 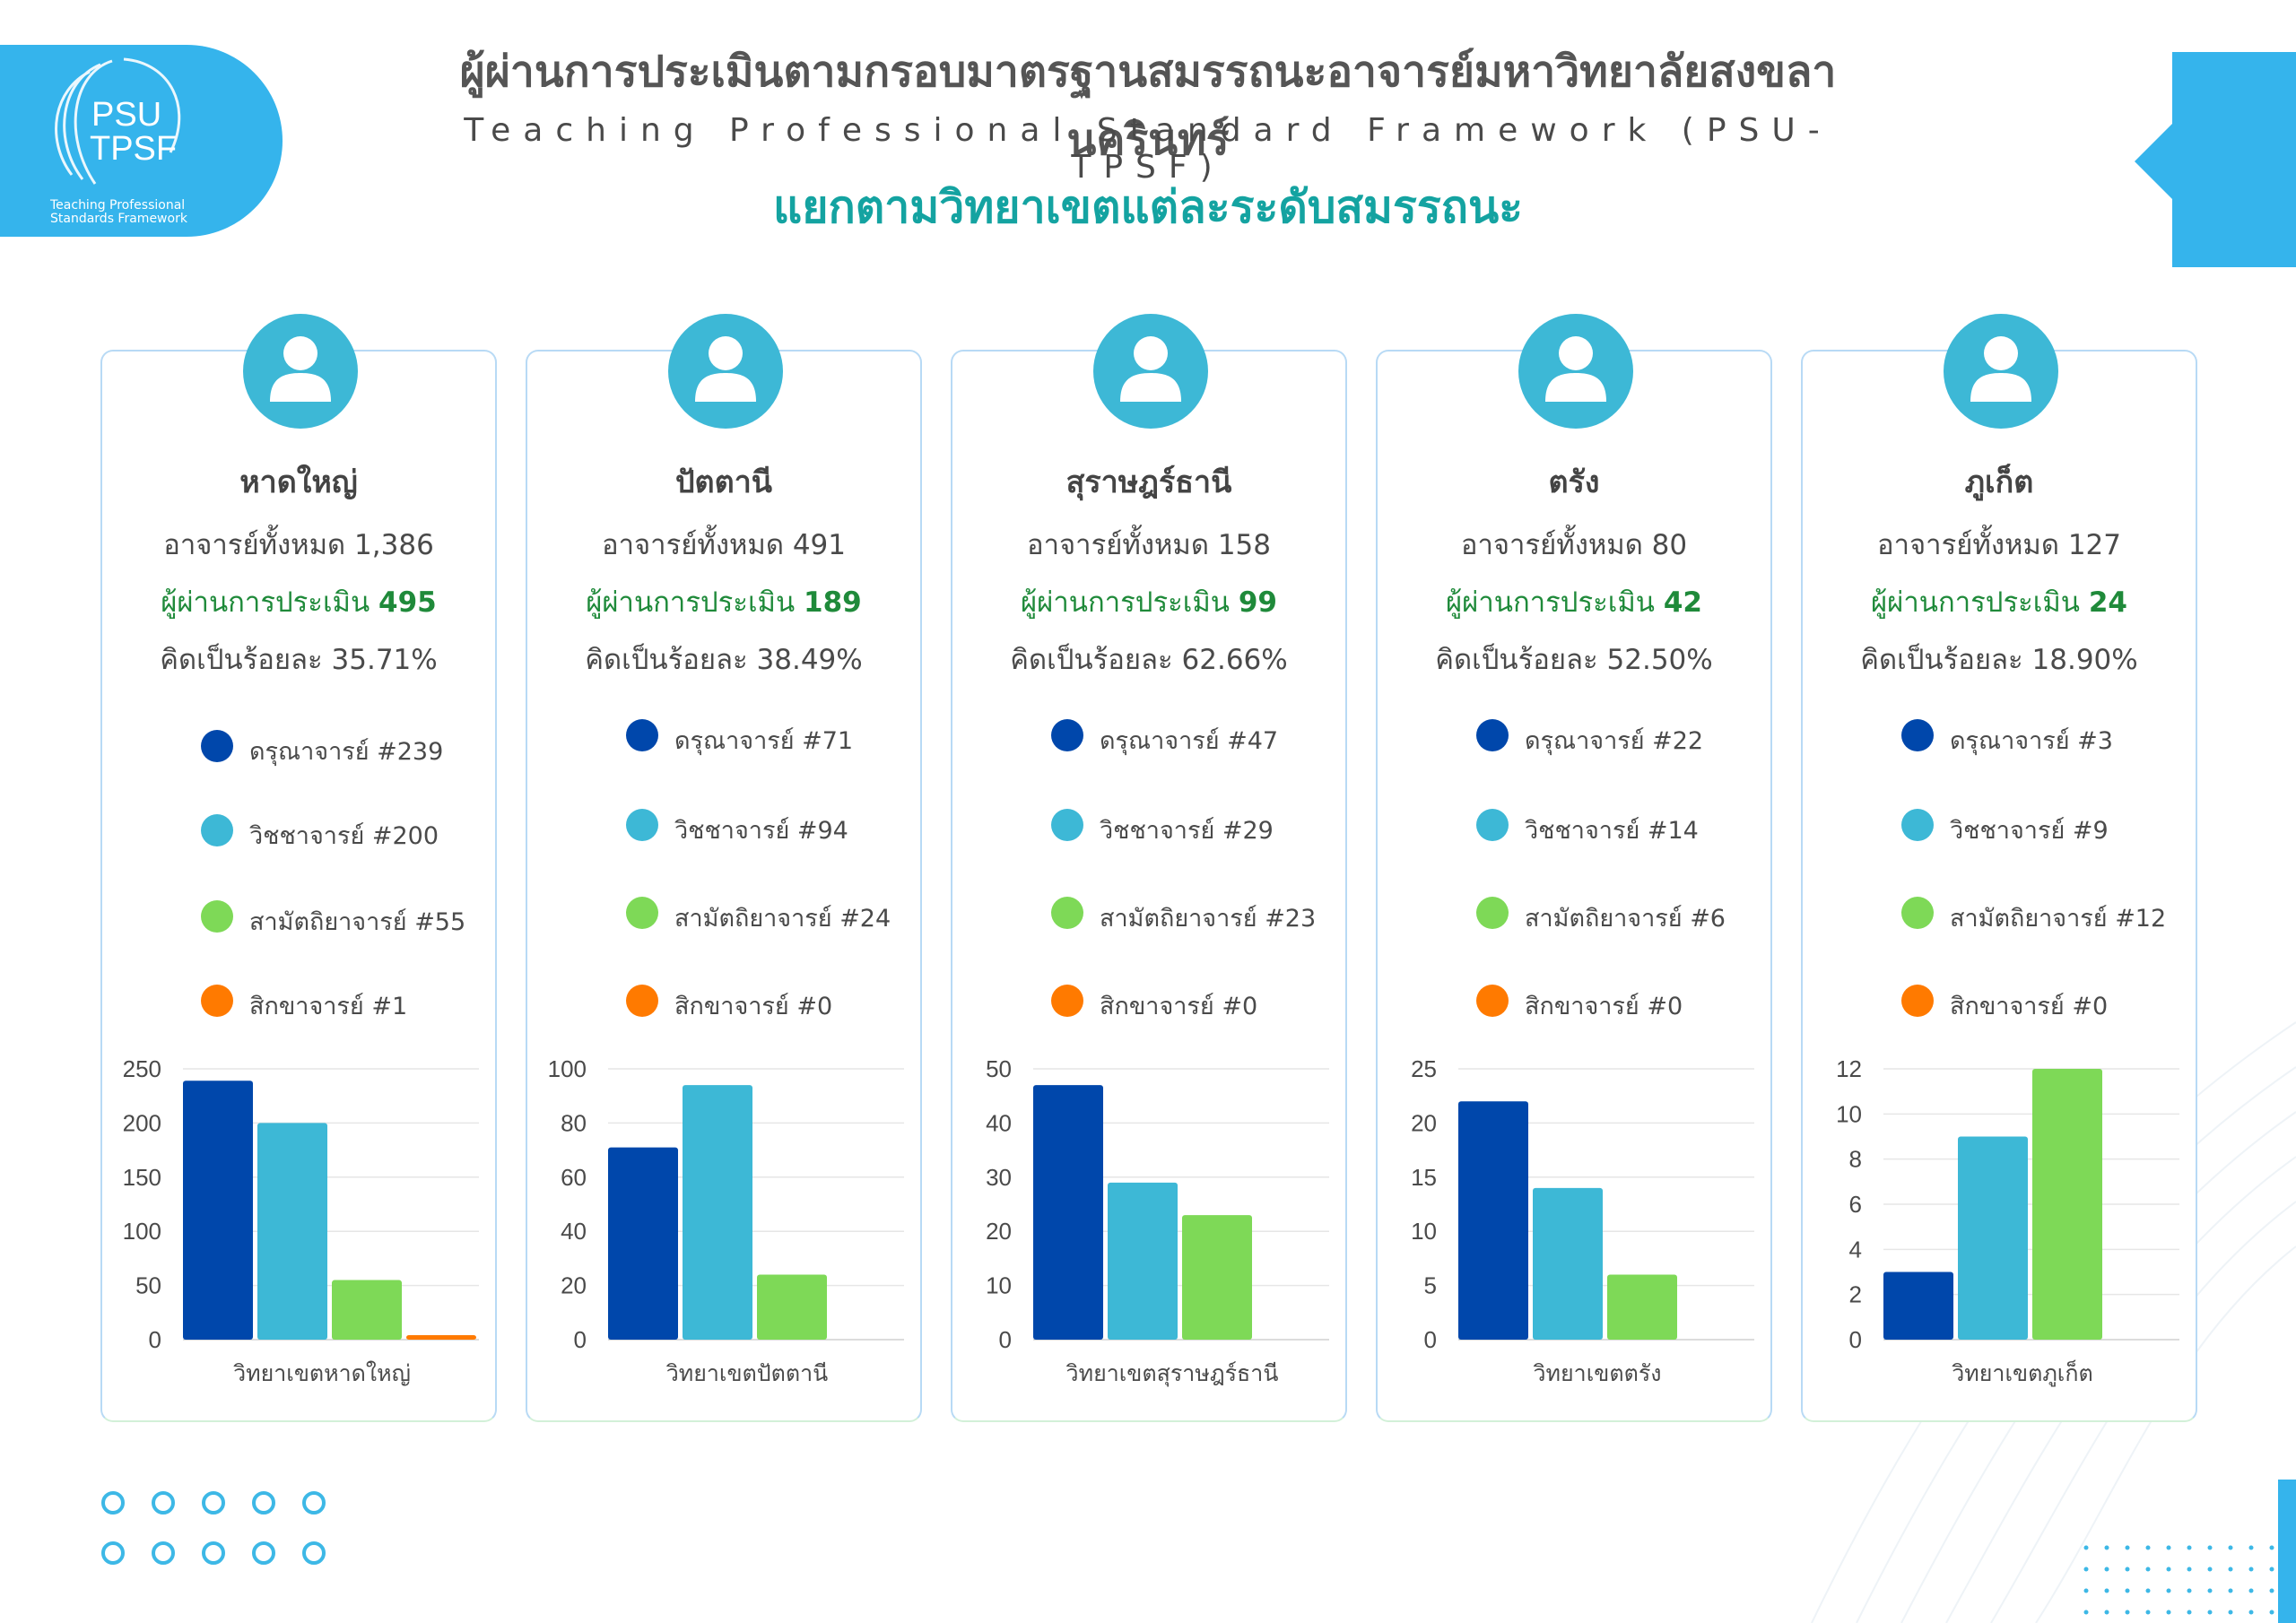 I want to click on legend-item: วิชชาจารย์ #29, so click(x=1199, y=826).